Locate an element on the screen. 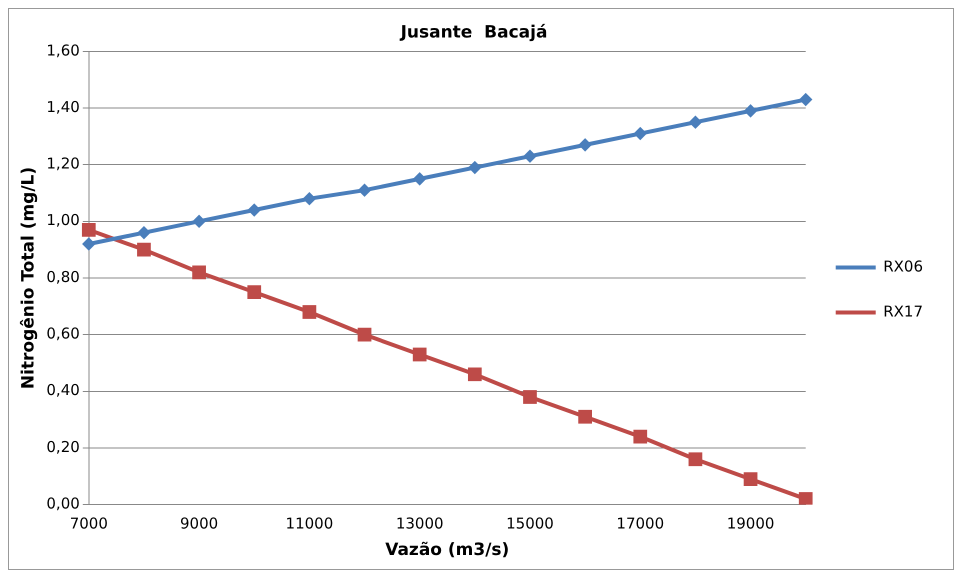 The height and width of the screenshot is (577, 960). x-tick-label: 9000 is located at coordinates (199, 523).